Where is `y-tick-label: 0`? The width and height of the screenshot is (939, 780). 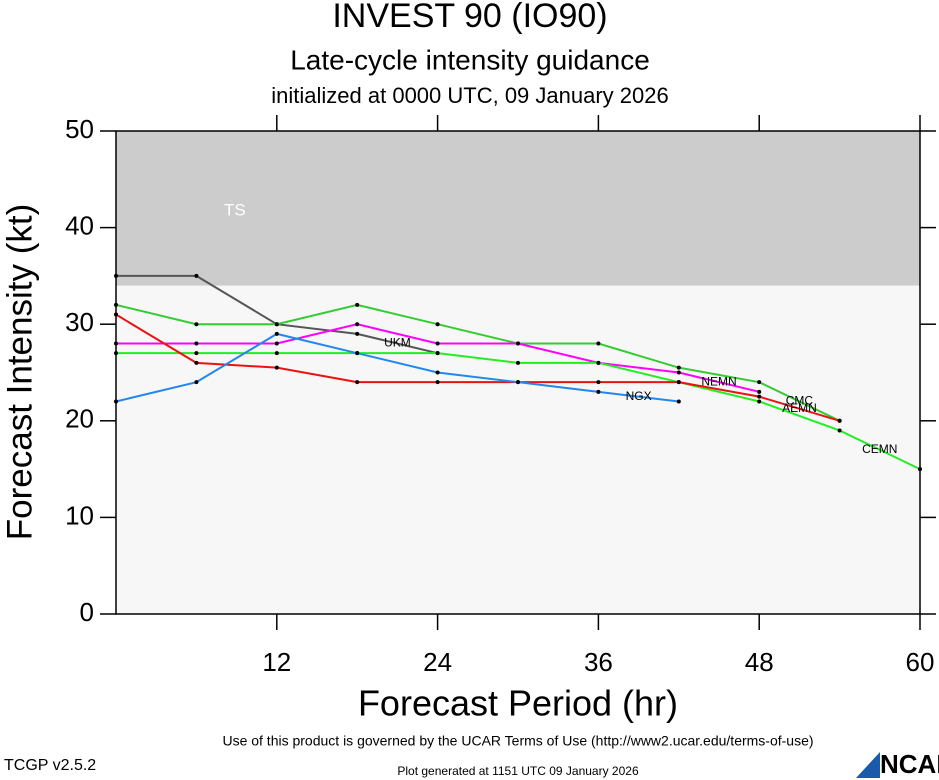 y-tick-label: 0 is located at coordinates (87, 612).